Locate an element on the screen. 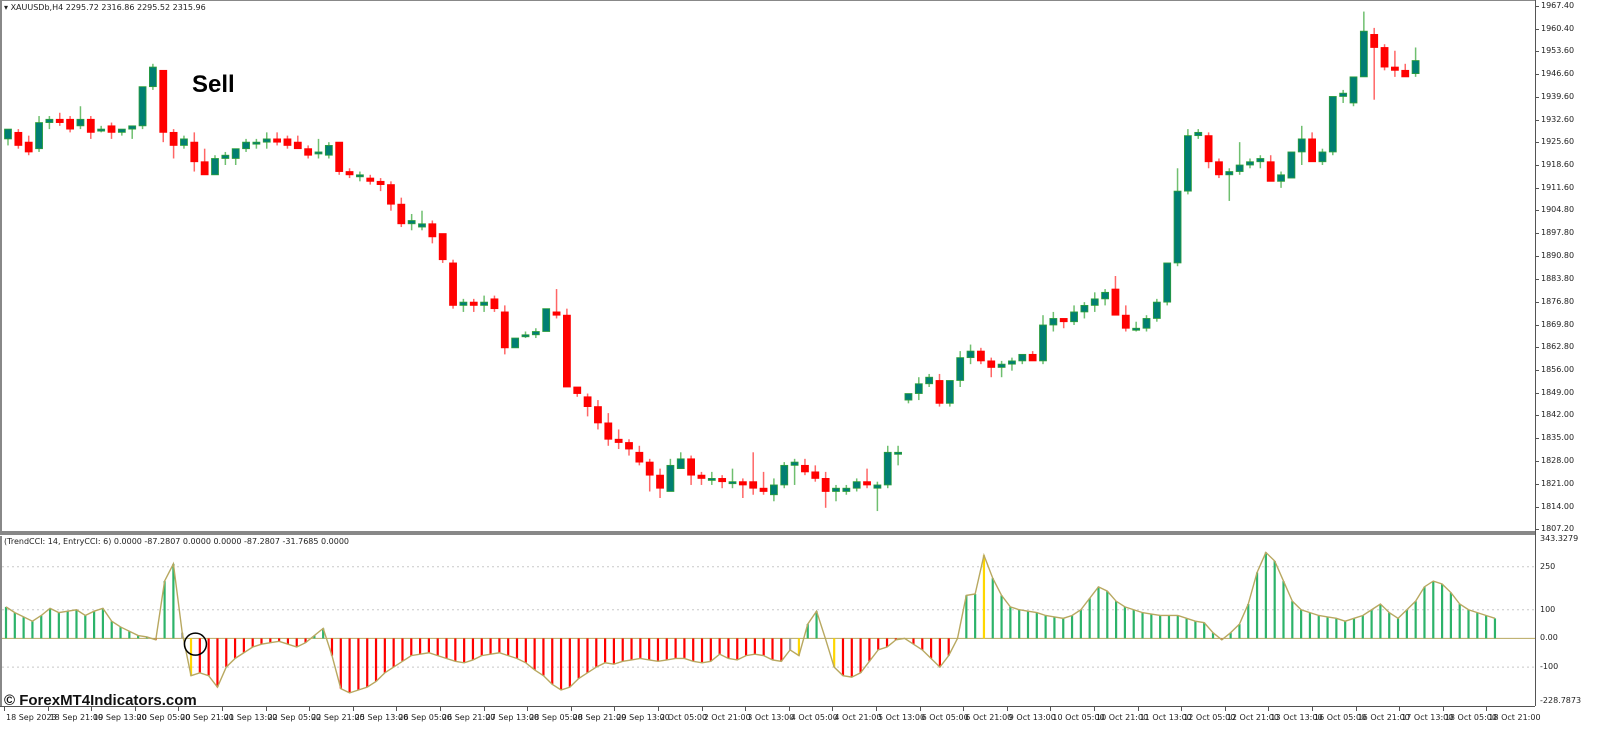  time-tick-label: 2 Oct 21:00 is located at coordinates (727, 717).